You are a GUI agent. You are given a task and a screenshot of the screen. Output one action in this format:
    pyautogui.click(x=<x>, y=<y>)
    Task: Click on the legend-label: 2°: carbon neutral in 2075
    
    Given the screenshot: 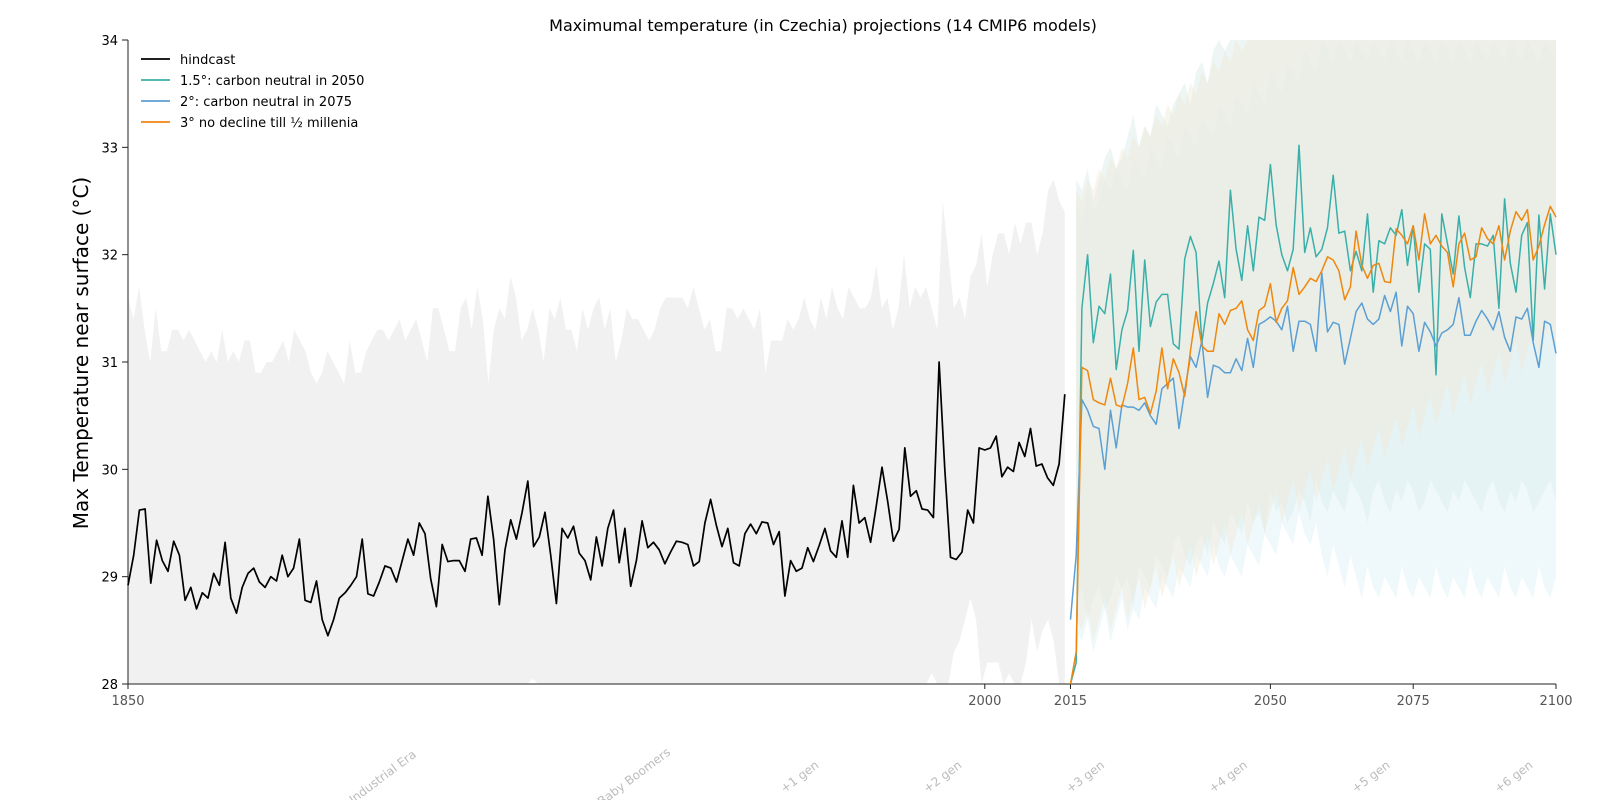 What is the action you would take?
    pyautogui.click(x=266, y=102)
    